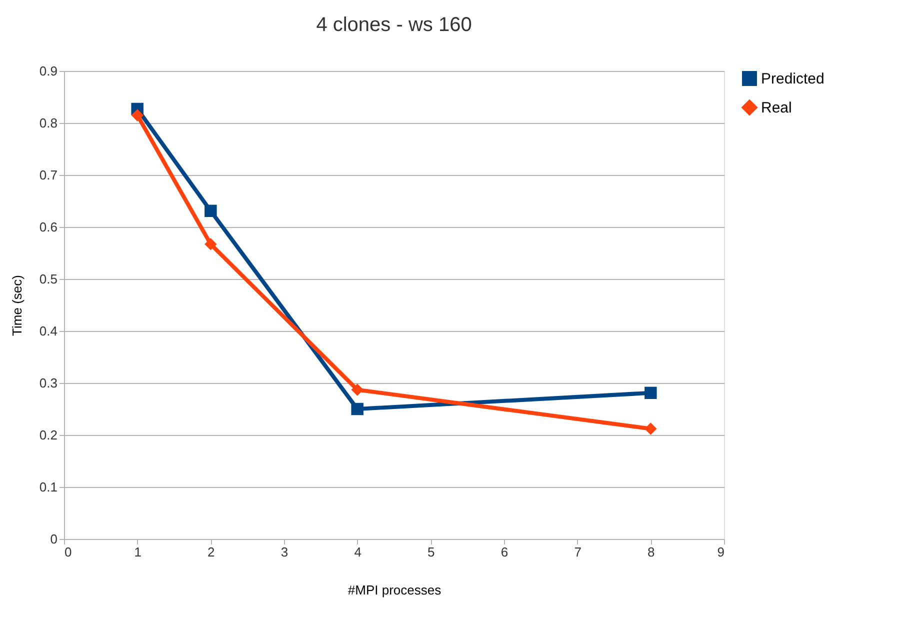  I want to click on x-axis-title: #MPI processes, so click(395, 590).